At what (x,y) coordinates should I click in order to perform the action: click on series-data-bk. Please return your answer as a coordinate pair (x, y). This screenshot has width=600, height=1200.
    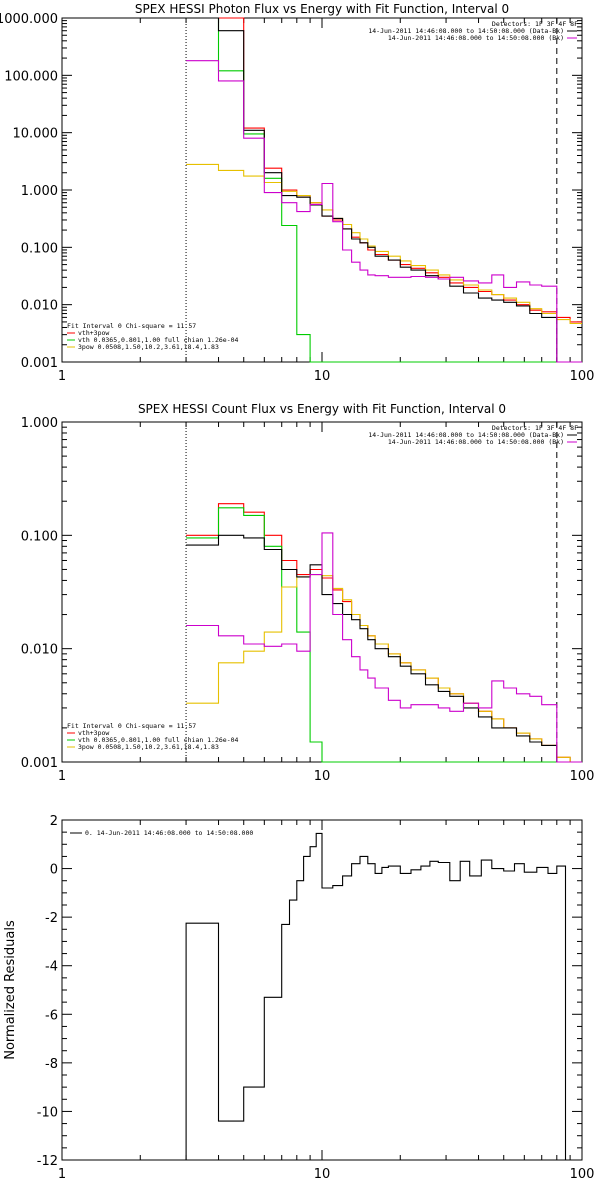
    Looking at the image, I should click on (384, 648).